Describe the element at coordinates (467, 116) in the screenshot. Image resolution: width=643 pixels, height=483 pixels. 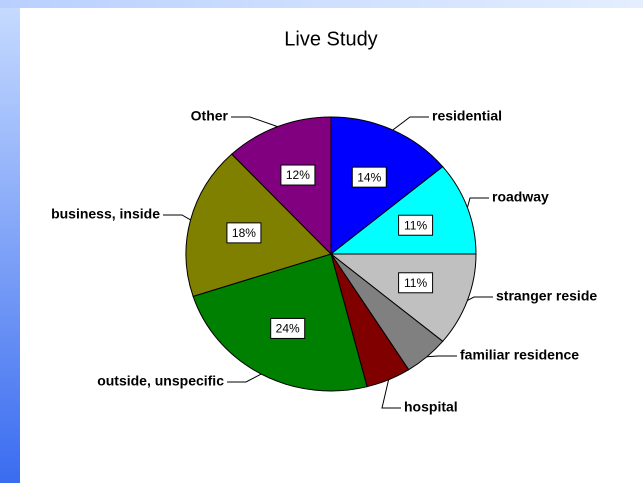
I see `slice-label: residential` at that location.